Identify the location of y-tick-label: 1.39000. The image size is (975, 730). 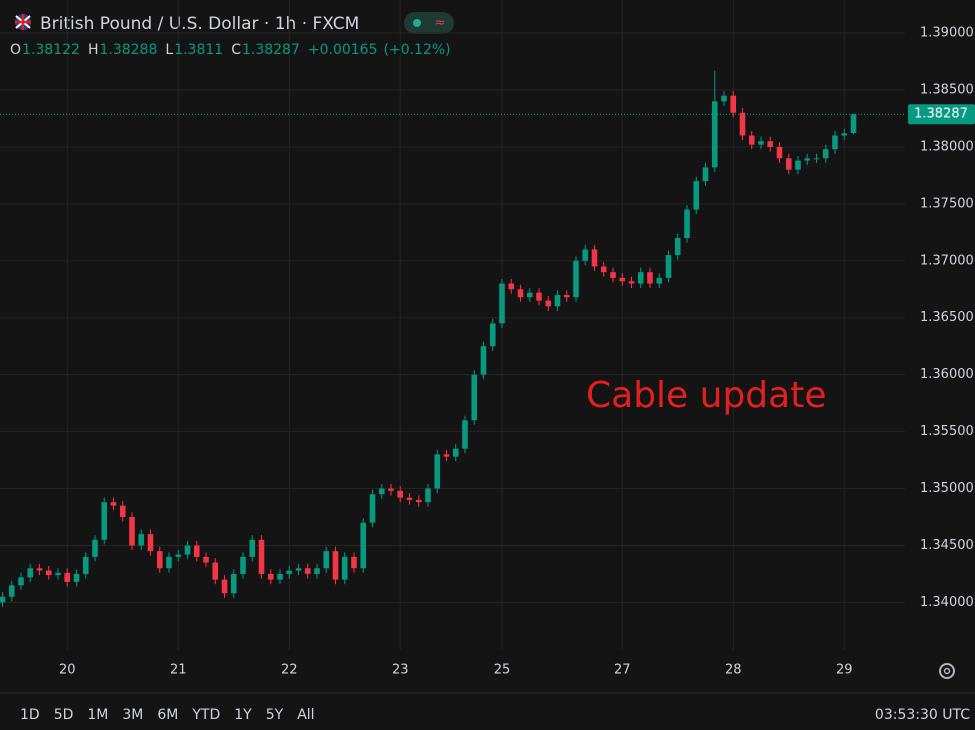
(947, 33).